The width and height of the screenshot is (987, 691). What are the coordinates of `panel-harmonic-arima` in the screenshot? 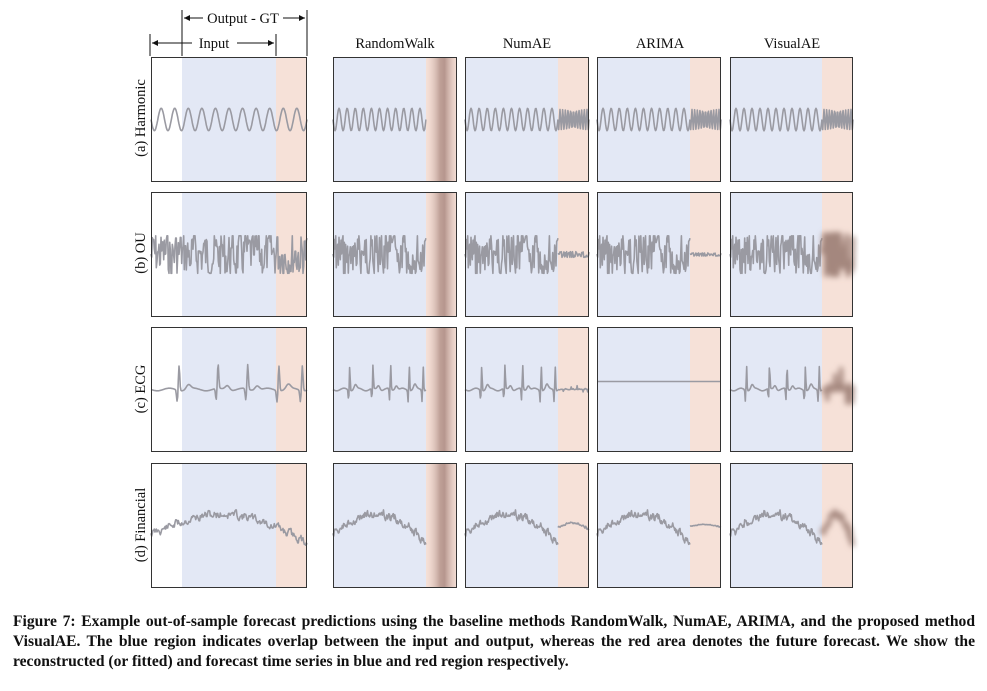 It's located at (659, 119).